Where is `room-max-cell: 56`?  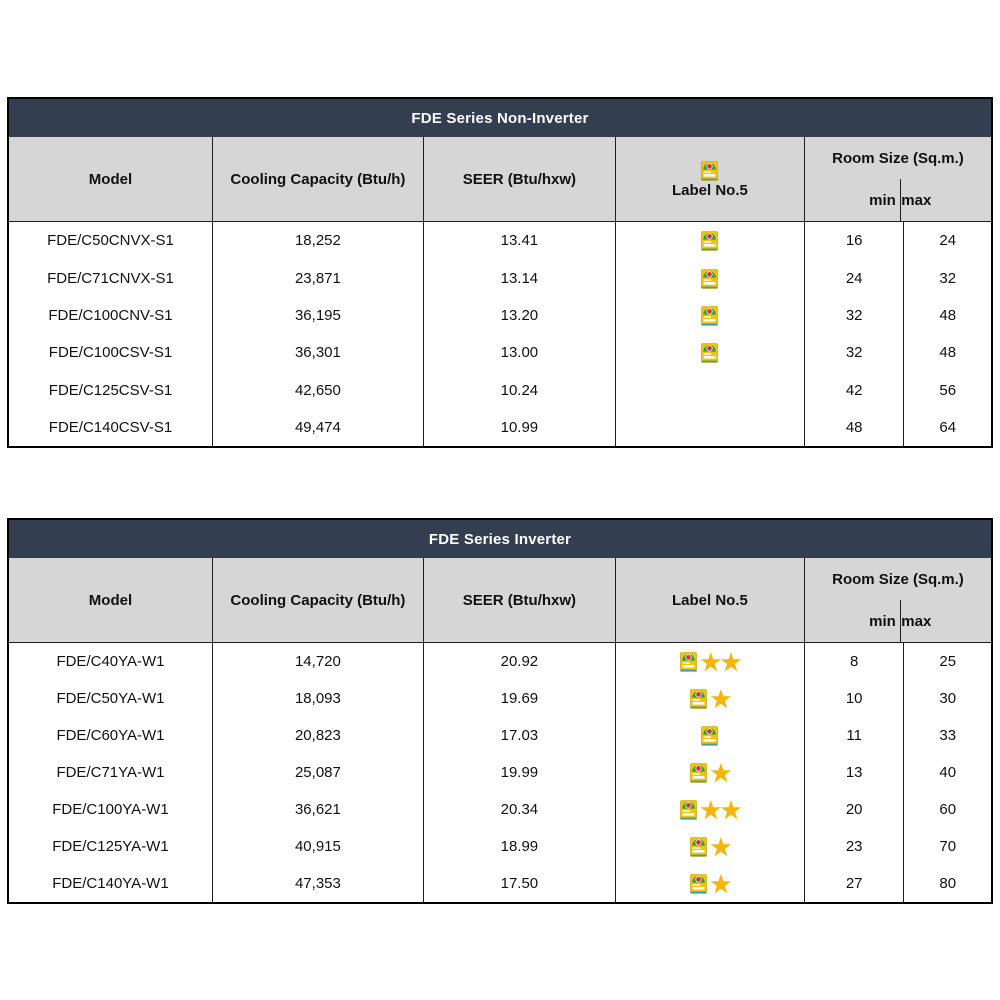
room-max-cell: 56 is located at coordinates (948, 390).